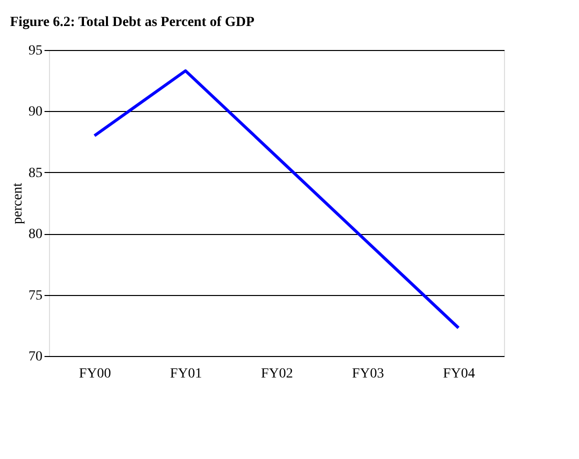 The width and height of the screenshot is (579, 459). I want to click on y-tick-label: 85, so click(35, 173).